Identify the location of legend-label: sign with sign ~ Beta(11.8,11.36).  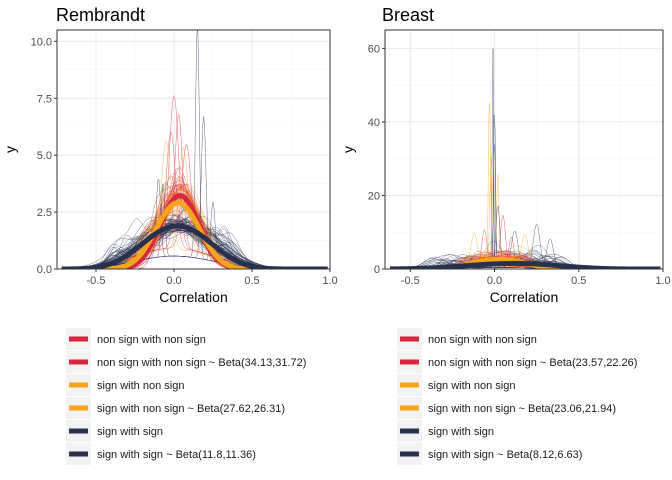
(176, 455).